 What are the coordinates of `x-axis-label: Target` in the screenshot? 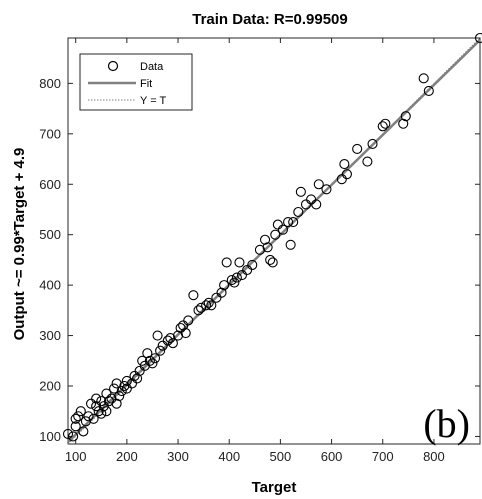 It's located at (274, 487).